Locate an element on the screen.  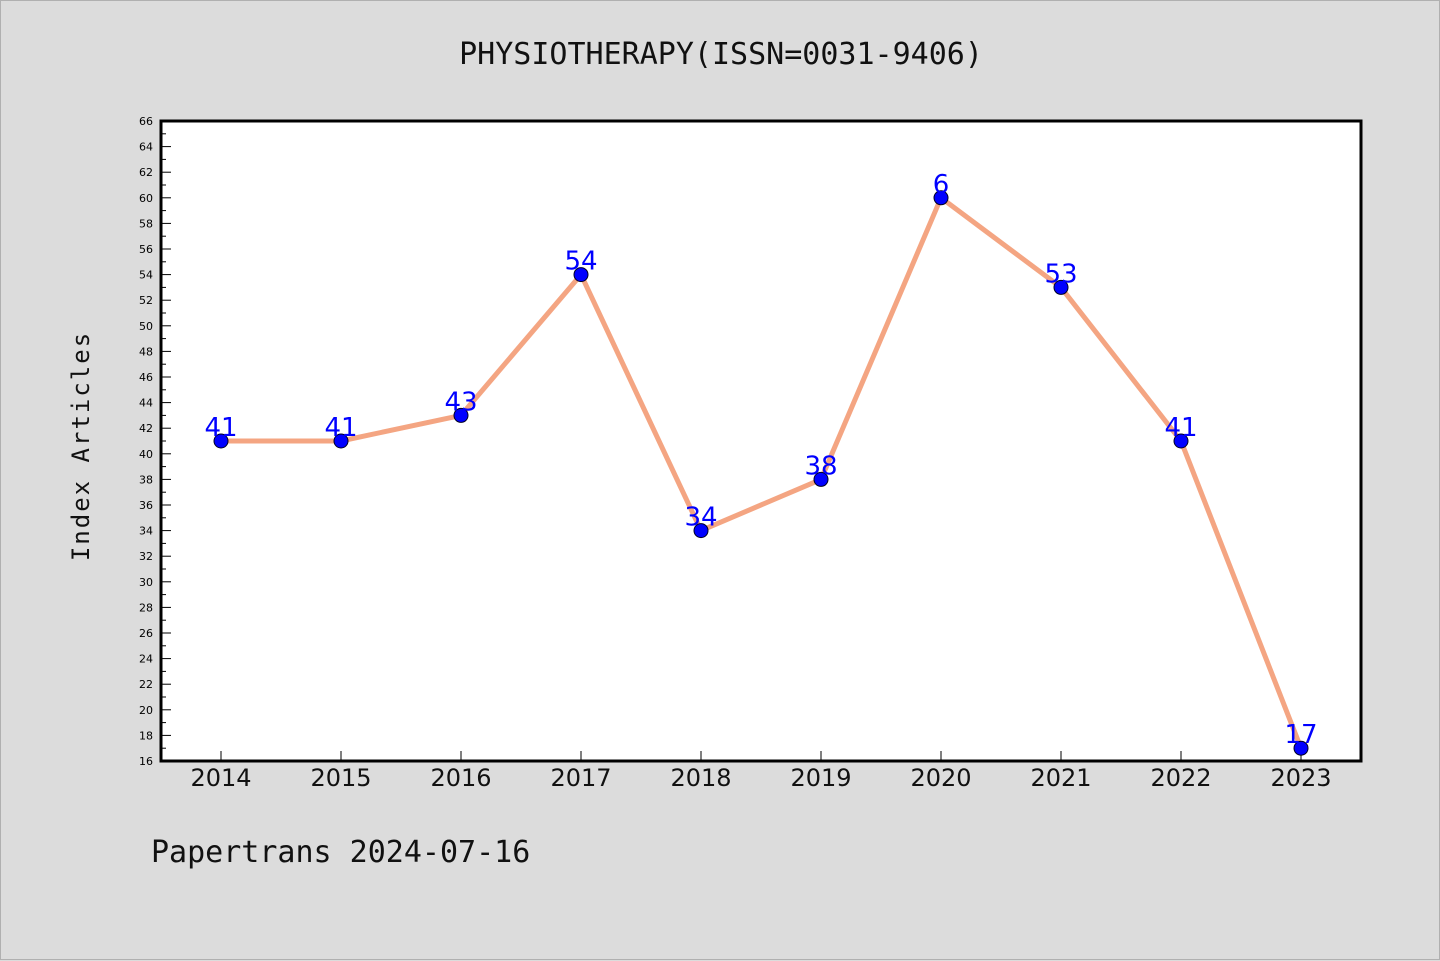
data-label: 53 is located at coordinates (1060, 274).